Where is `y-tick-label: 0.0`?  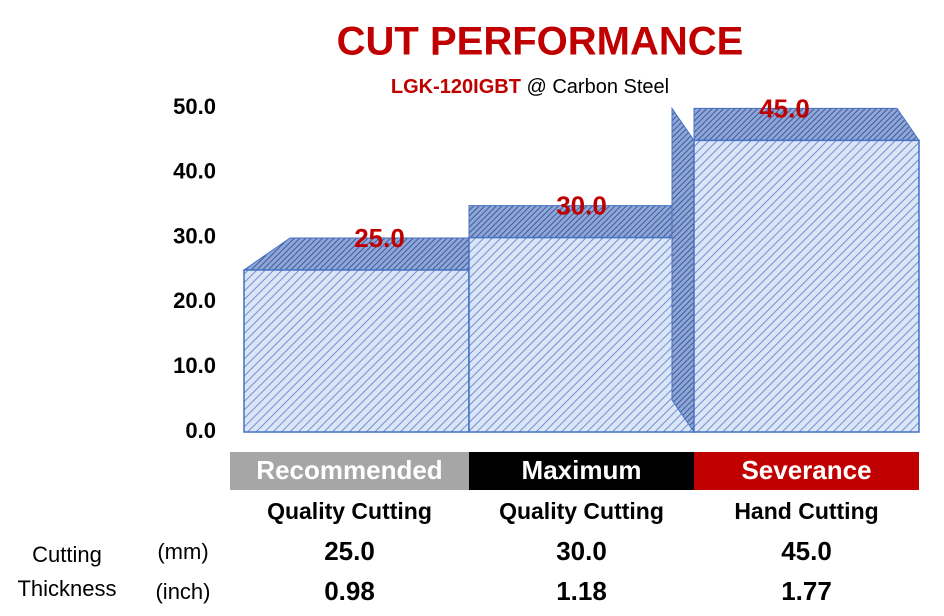
y-tick-label: 0.0 is located at coordinates (200, 430).